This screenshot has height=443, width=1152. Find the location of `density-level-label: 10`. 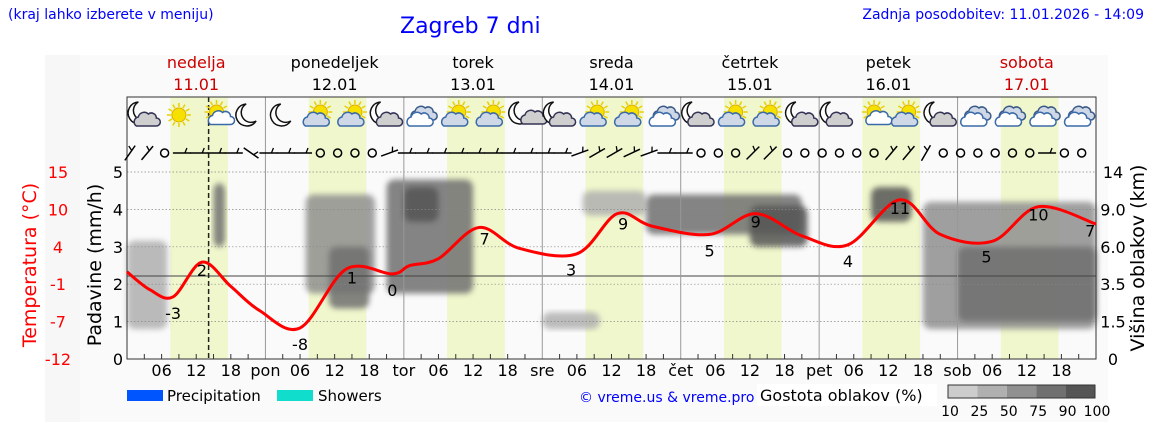

density-level-label: 10 is located at coordinates (950, 412).